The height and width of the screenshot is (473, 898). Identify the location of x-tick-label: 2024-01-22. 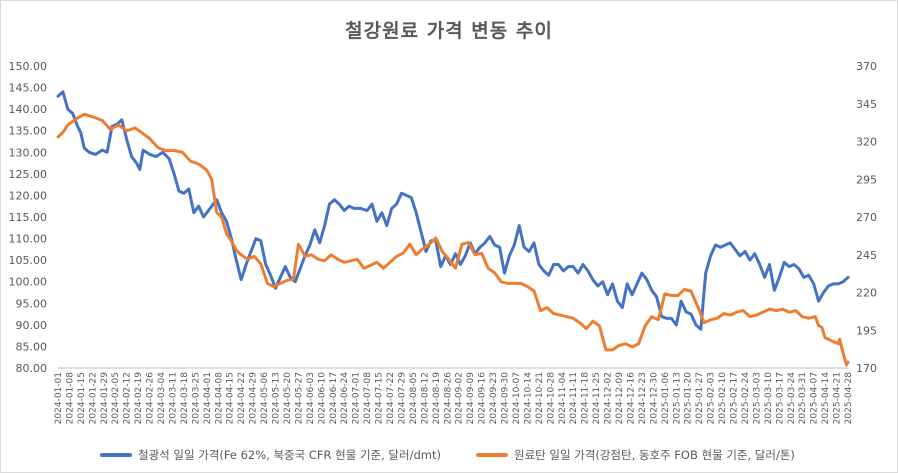
(93, 398).